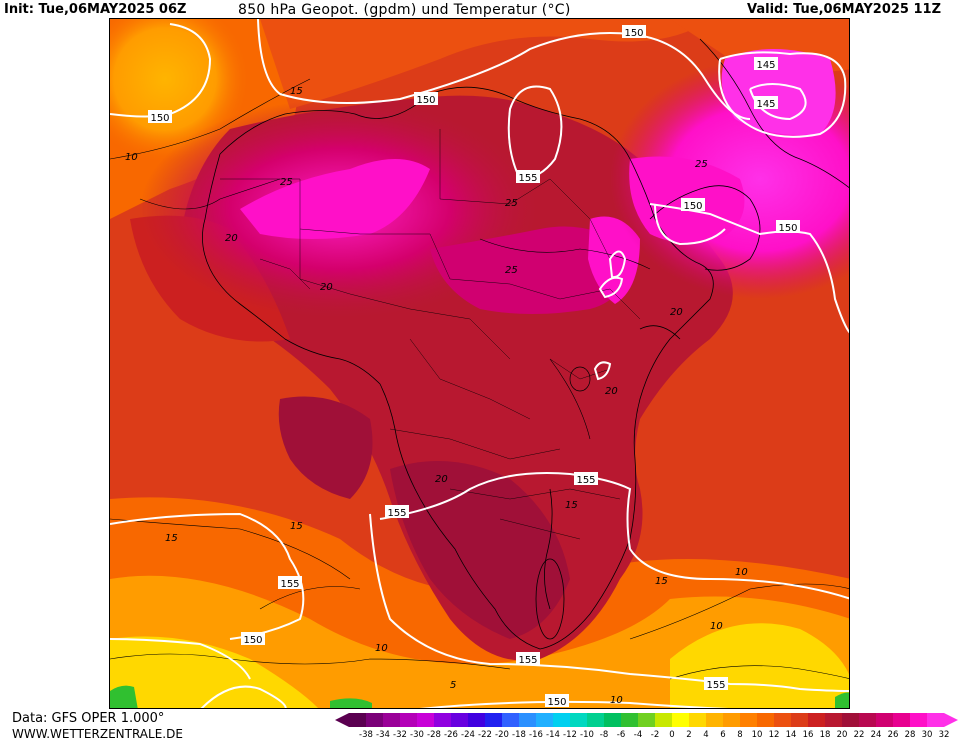 The width and height of the screenshot is (959, 741). Describe the element at coordinates (808, 734) in the screenshot. I see `legend-tick-label: 16` at that location.